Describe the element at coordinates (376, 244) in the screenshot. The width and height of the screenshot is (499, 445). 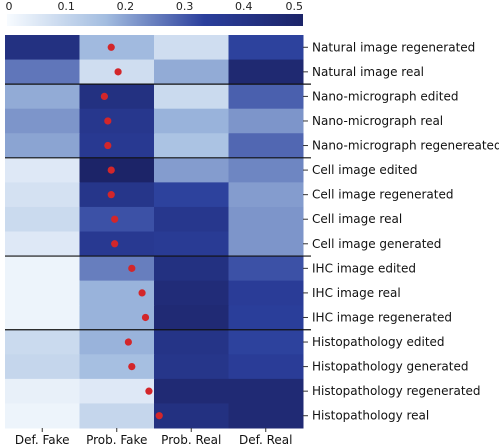
I see `row-label: Cell image generated` at that location.